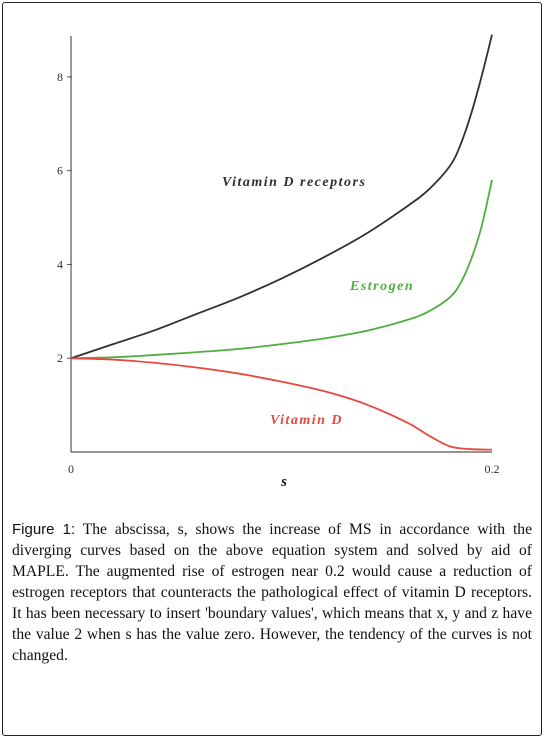 Image resolution: width=546 pixels, height=740 pixels. What do you see at coordinates (60, 77) in the screenshot?
I see `y-tick-label: 8` at bounding box center [60, 77].